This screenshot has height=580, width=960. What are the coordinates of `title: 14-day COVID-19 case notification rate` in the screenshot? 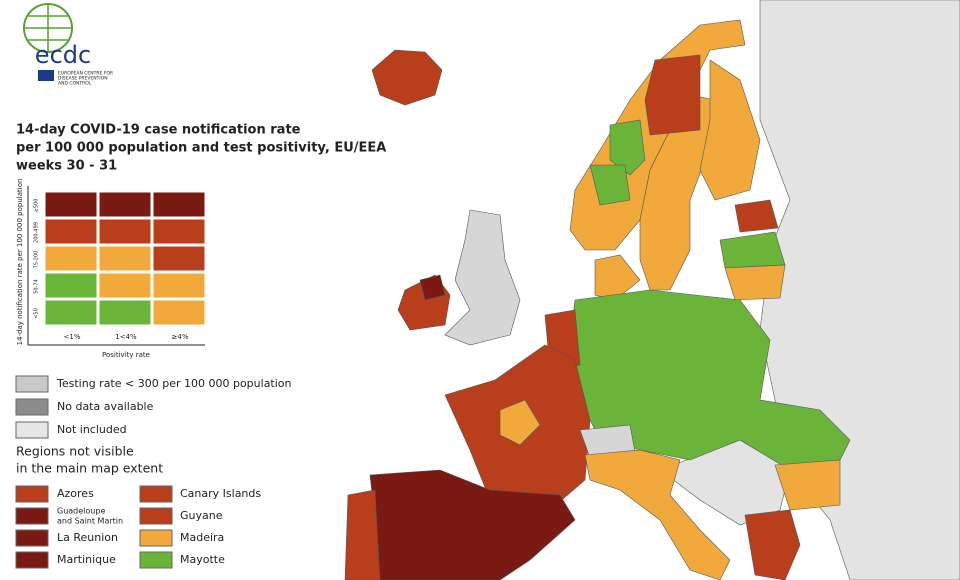 It's located at (158, 130).